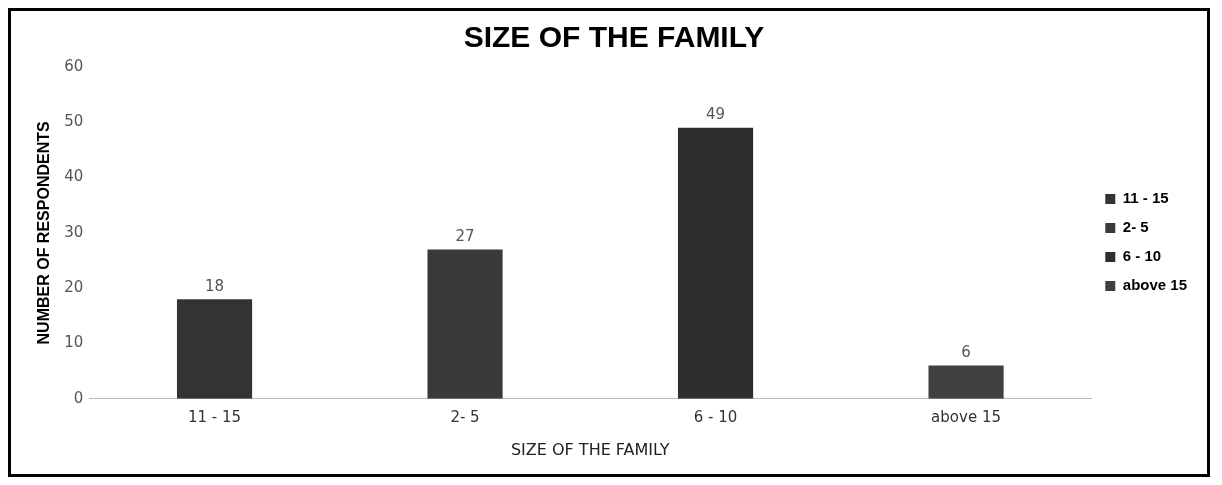 This screenshot has height=485, width=1222. I want to click on legend-label: 6 - 10, so click(1142, 256).